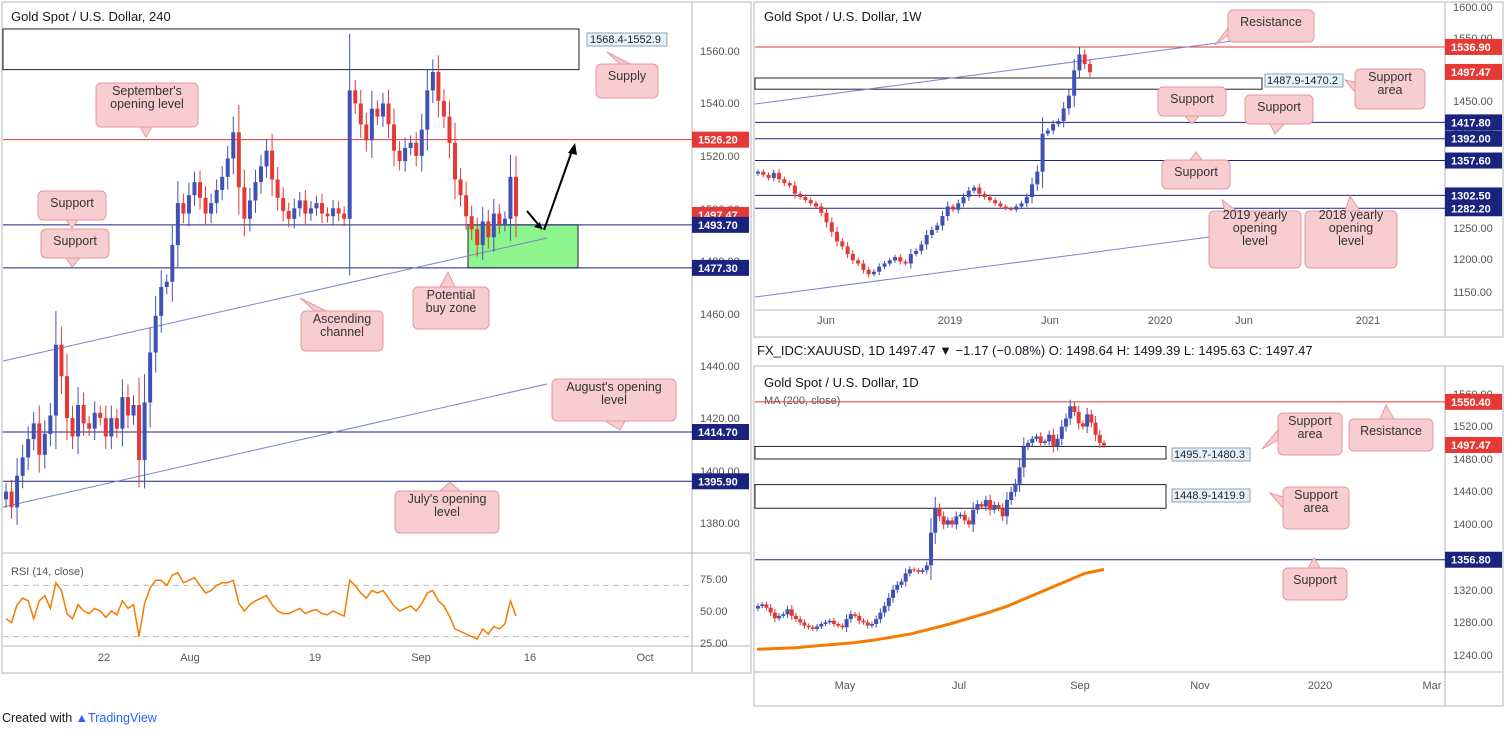 The height and width of the screenshot is (733, 1509). What do you see at coordinates (122, 718) in the screenshot?
I see `tradingview-brand: TradingView` at bounding box center [122, 718].